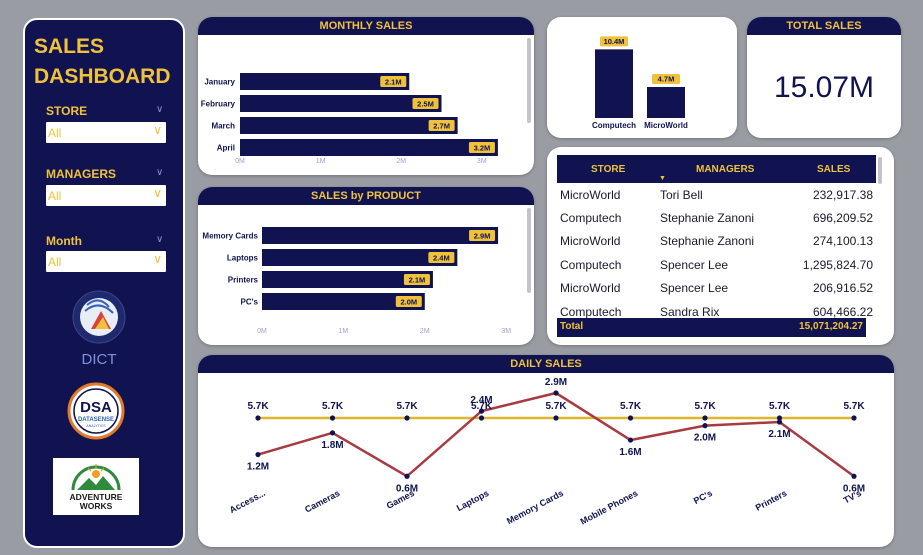 This screenshot has width=923, height=555. I want to click on daily-category-label: Printers, so click(771, 500).